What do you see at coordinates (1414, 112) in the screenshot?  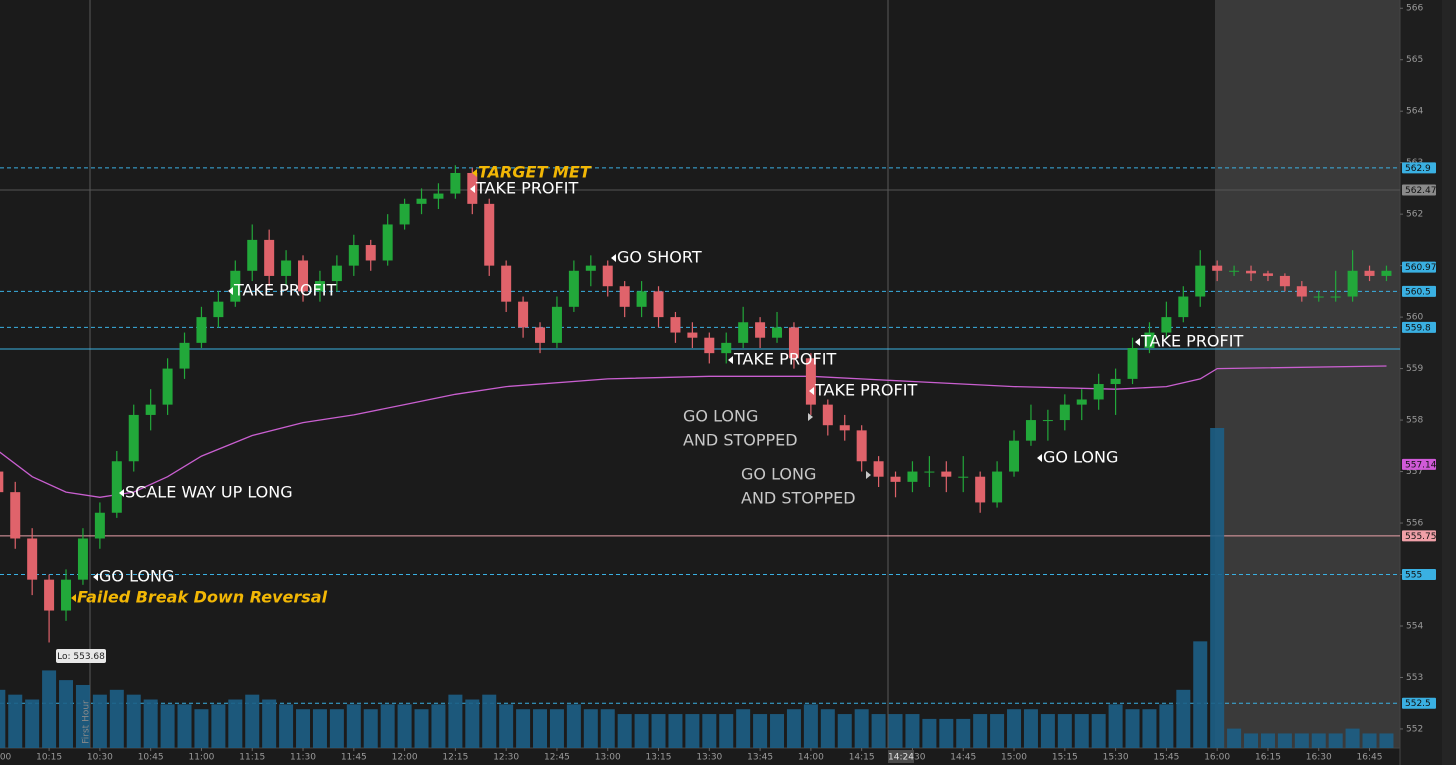 I see `y-tick-label: 564` at bounding box center [1414, 112].